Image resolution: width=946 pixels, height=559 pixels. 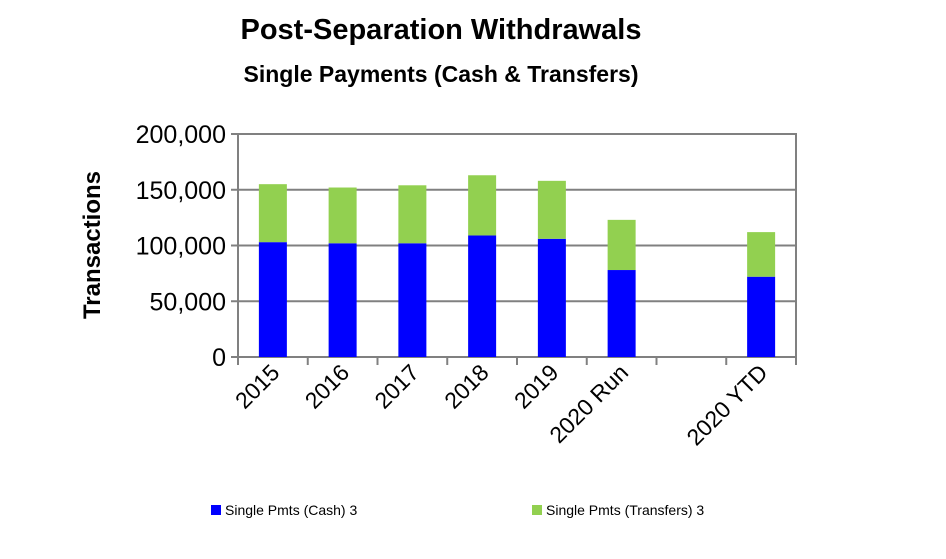 I want to click on x-tick-label: 2019, so click(x=536, y=386).